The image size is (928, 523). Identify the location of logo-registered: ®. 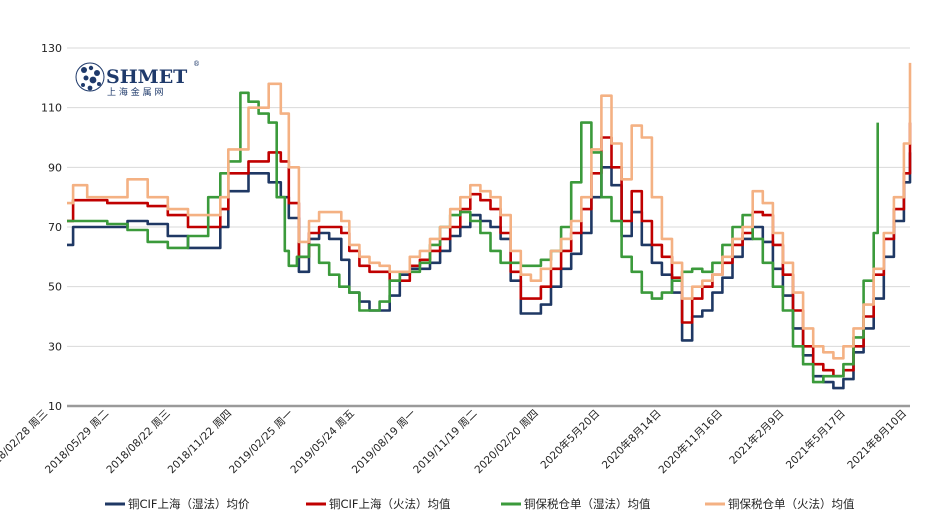
(196, 64).